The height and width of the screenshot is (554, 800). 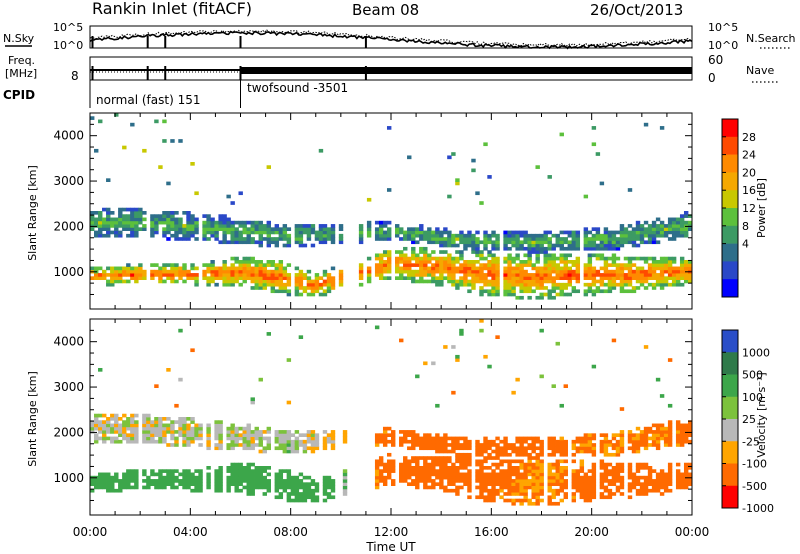 What do you see at coordinates (751, 441) in the screenshot?
I see `velocity-colorbar-tick-label-4: -25` at bounding box center [751, 441].